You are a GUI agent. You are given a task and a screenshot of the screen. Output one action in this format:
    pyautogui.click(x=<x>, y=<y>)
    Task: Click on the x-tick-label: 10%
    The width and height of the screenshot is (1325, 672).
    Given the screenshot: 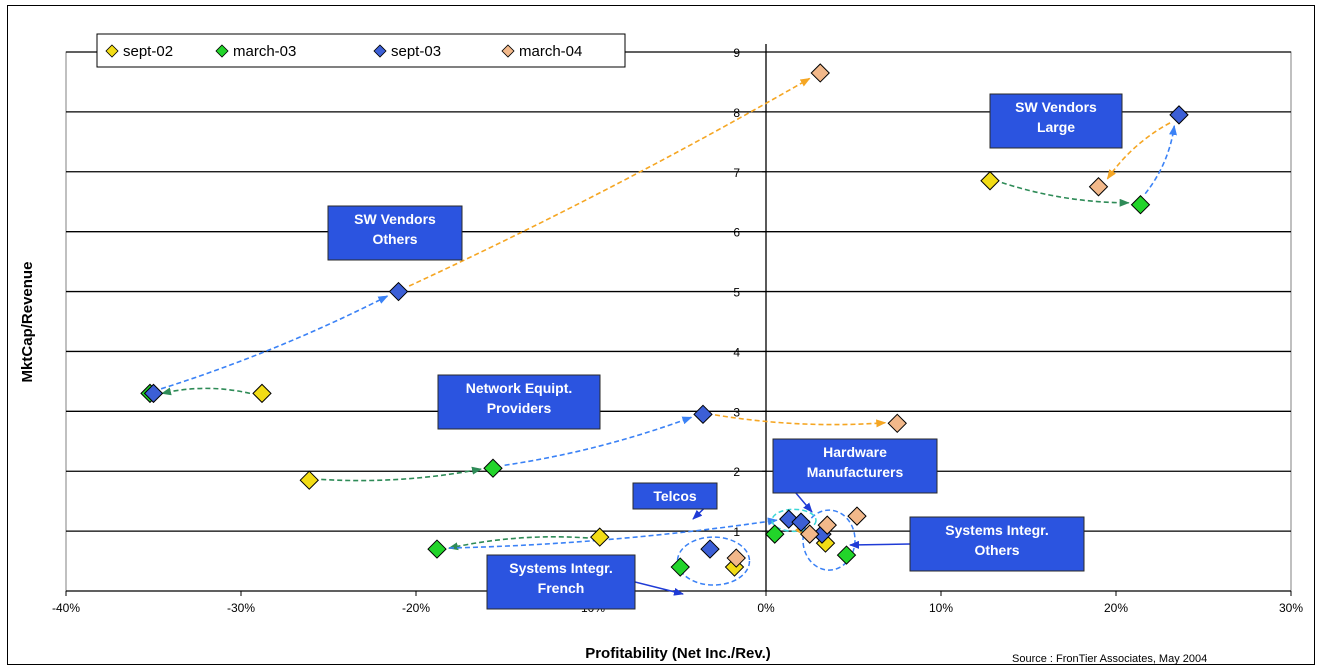 What is the action you would take?
    pyautogui.click(x=941, y=608)
    